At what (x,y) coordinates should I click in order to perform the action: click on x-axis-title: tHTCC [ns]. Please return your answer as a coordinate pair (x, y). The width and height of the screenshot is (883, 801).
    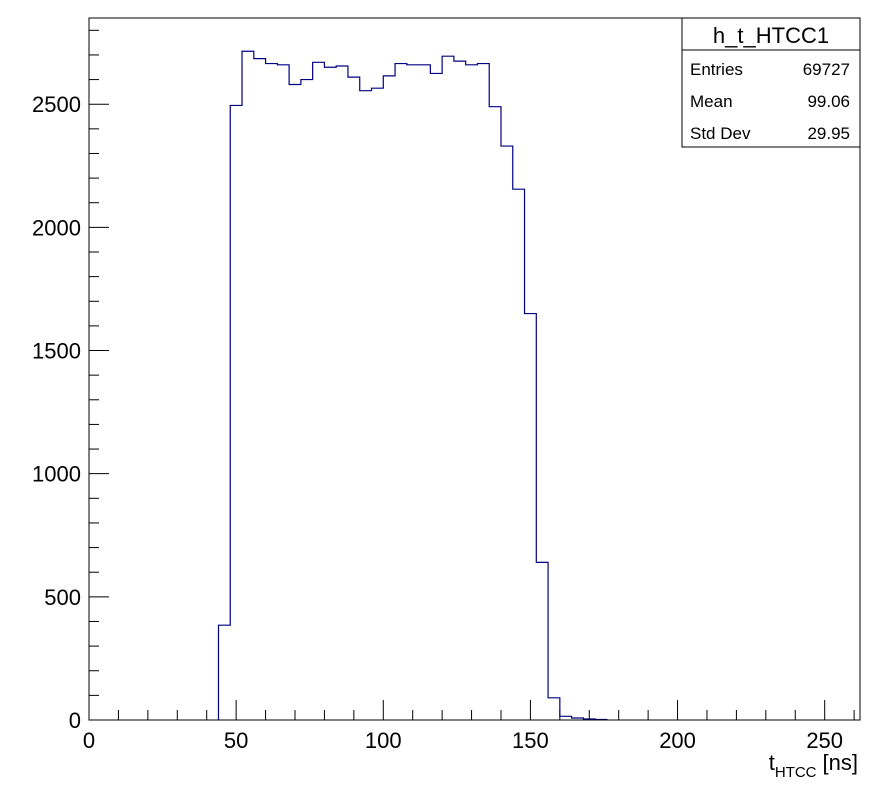
    Looking at the image, I should click on (813, 765).